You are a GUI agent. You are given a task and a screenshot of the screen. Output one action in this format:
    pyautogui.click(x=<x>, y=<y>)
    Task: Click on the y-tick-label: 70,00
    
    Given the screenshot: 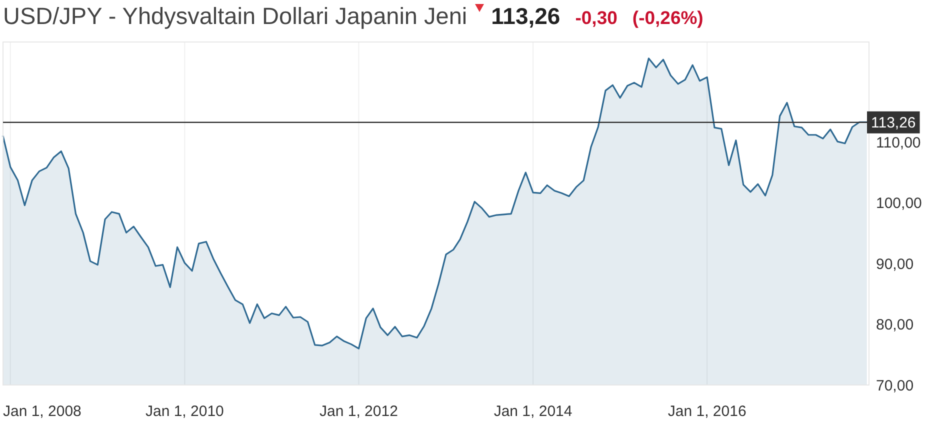 What is the action you would take?
    pyautogui.click(x=895, y=385)
    